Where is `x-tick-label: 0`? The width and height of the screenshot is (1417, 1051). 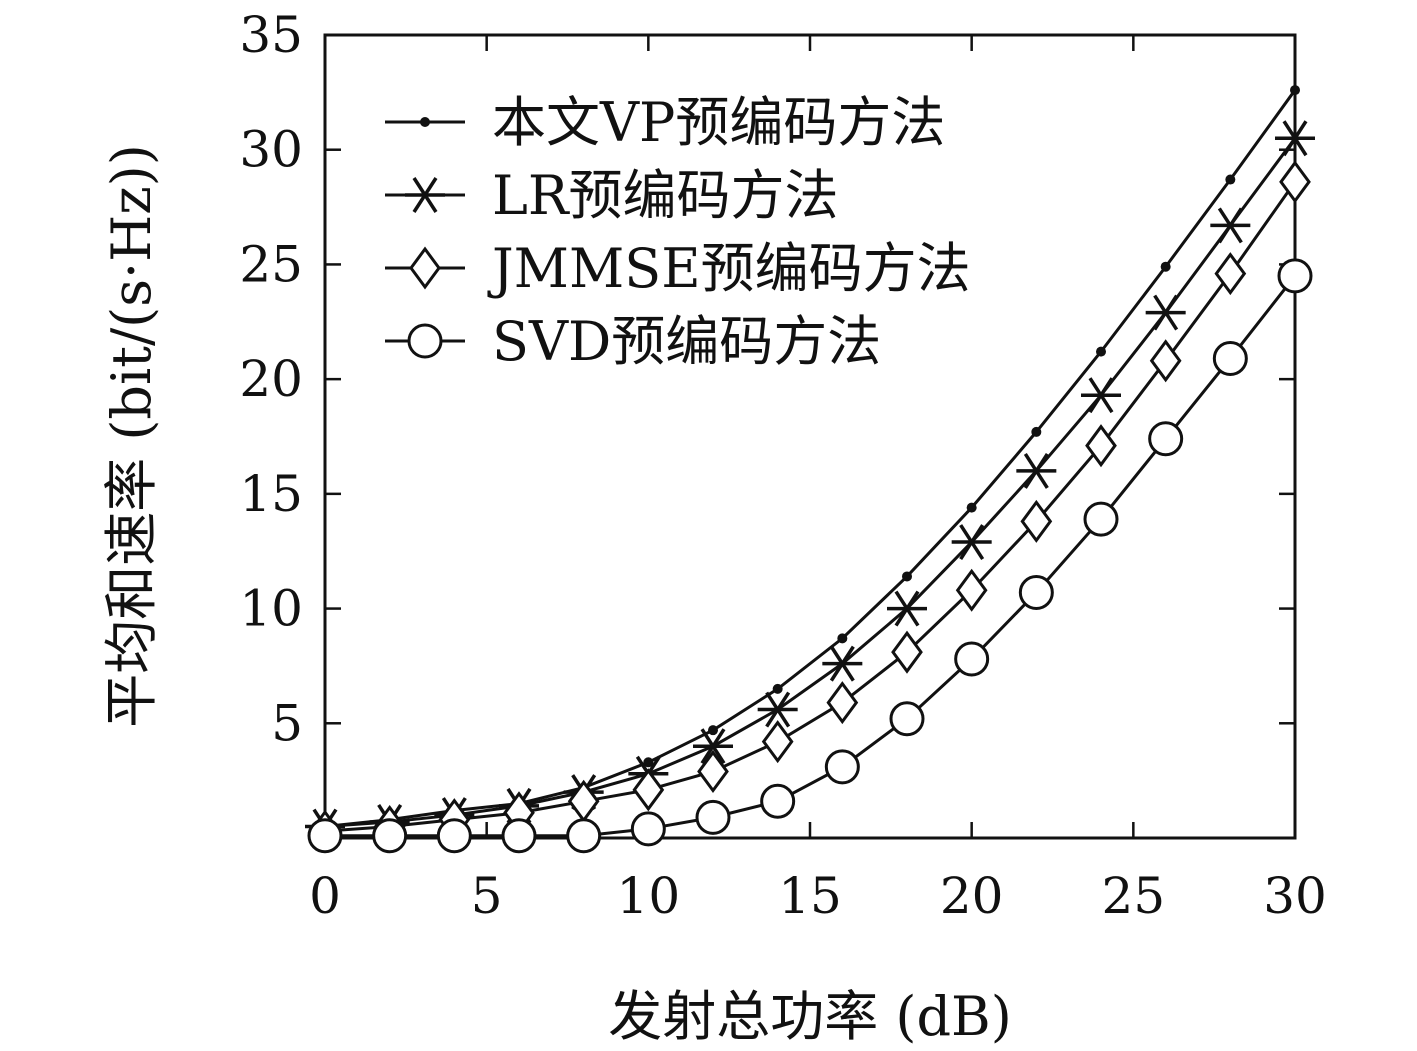 x-tick-label: 0 is located at coordinates (325, 896).